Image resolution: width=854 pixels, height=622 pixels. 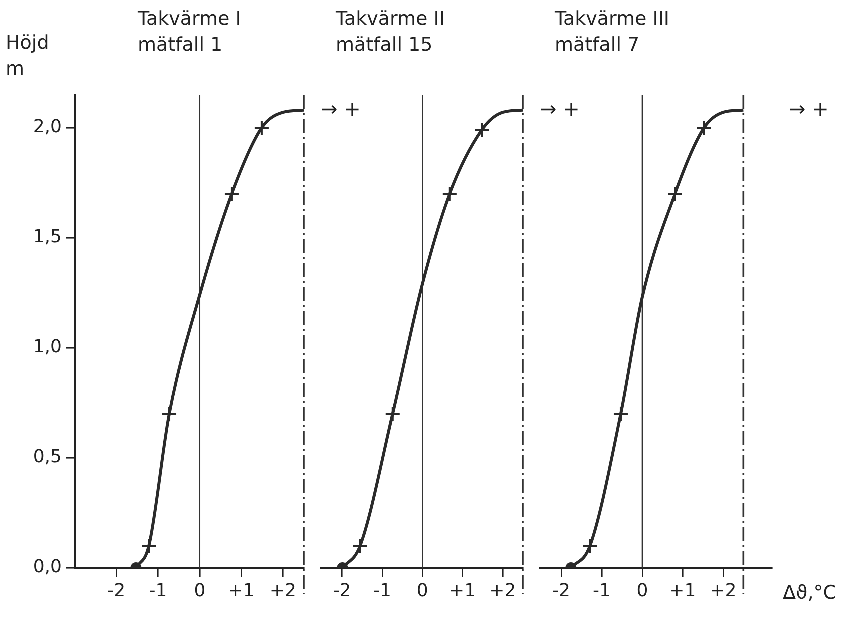 What do you see at coordinates (47, 457) in the screenshot?
I see `y-tick-label: 0,5` at bounding box center [47, 457].